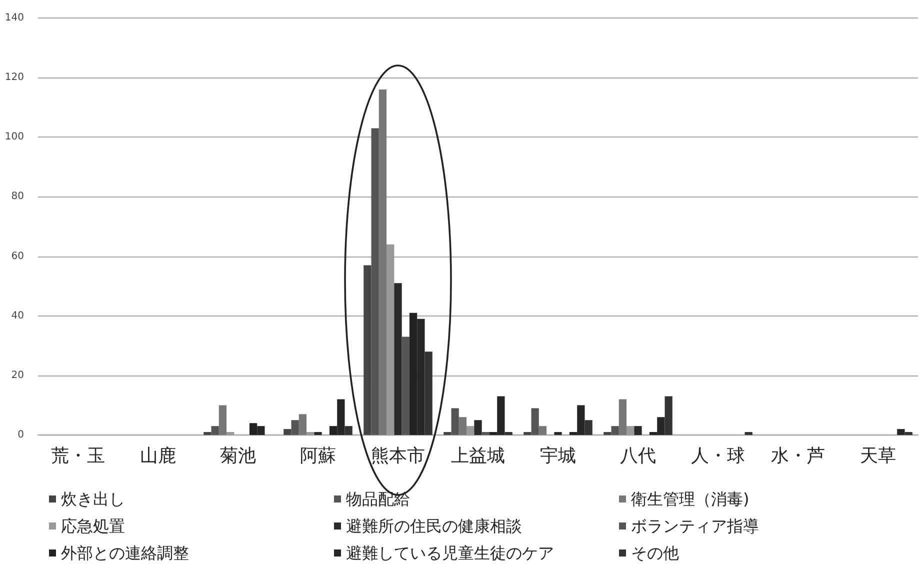  I want to click on y-tick-label: 140, so click(14, 18).